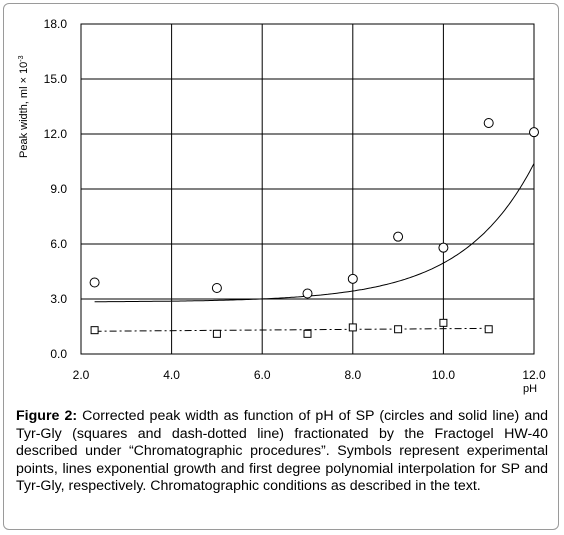  What do you see at coordinates (58, 299) in the screenshot?
I see `y-tick-label: 3.0` at bounding box center [58, 299].